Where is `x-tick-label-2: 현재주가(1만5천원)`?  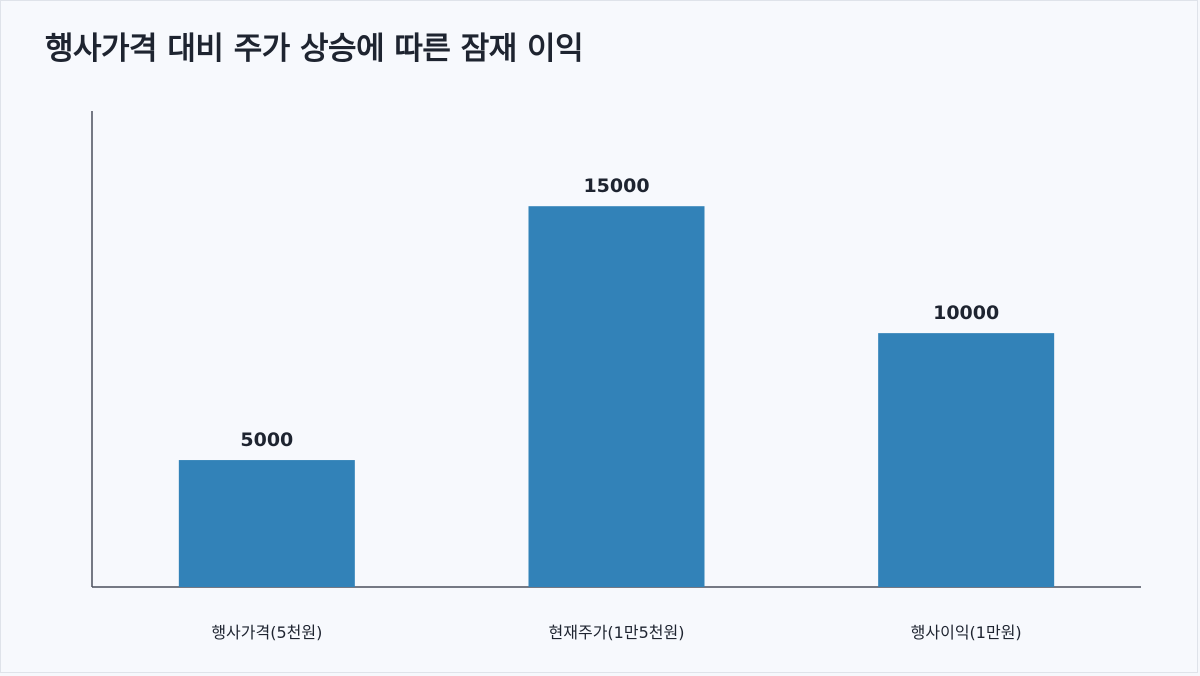
x-tick-label-2: 현재주가(1만5천원) is located at coordinates (617, 632).